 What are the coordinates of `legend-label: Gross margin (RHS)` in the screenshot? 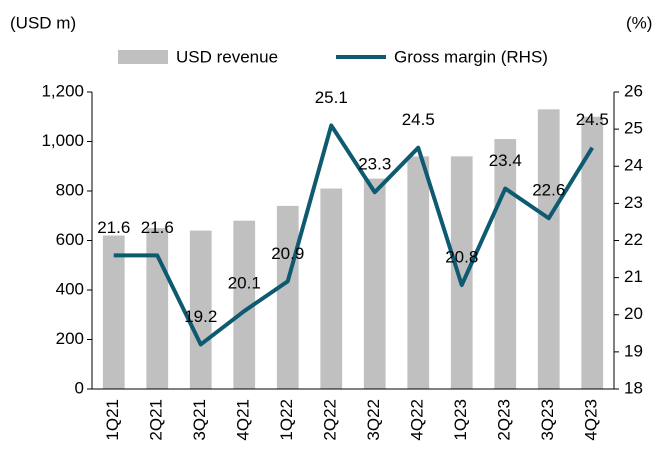 It's located at (471, 56).